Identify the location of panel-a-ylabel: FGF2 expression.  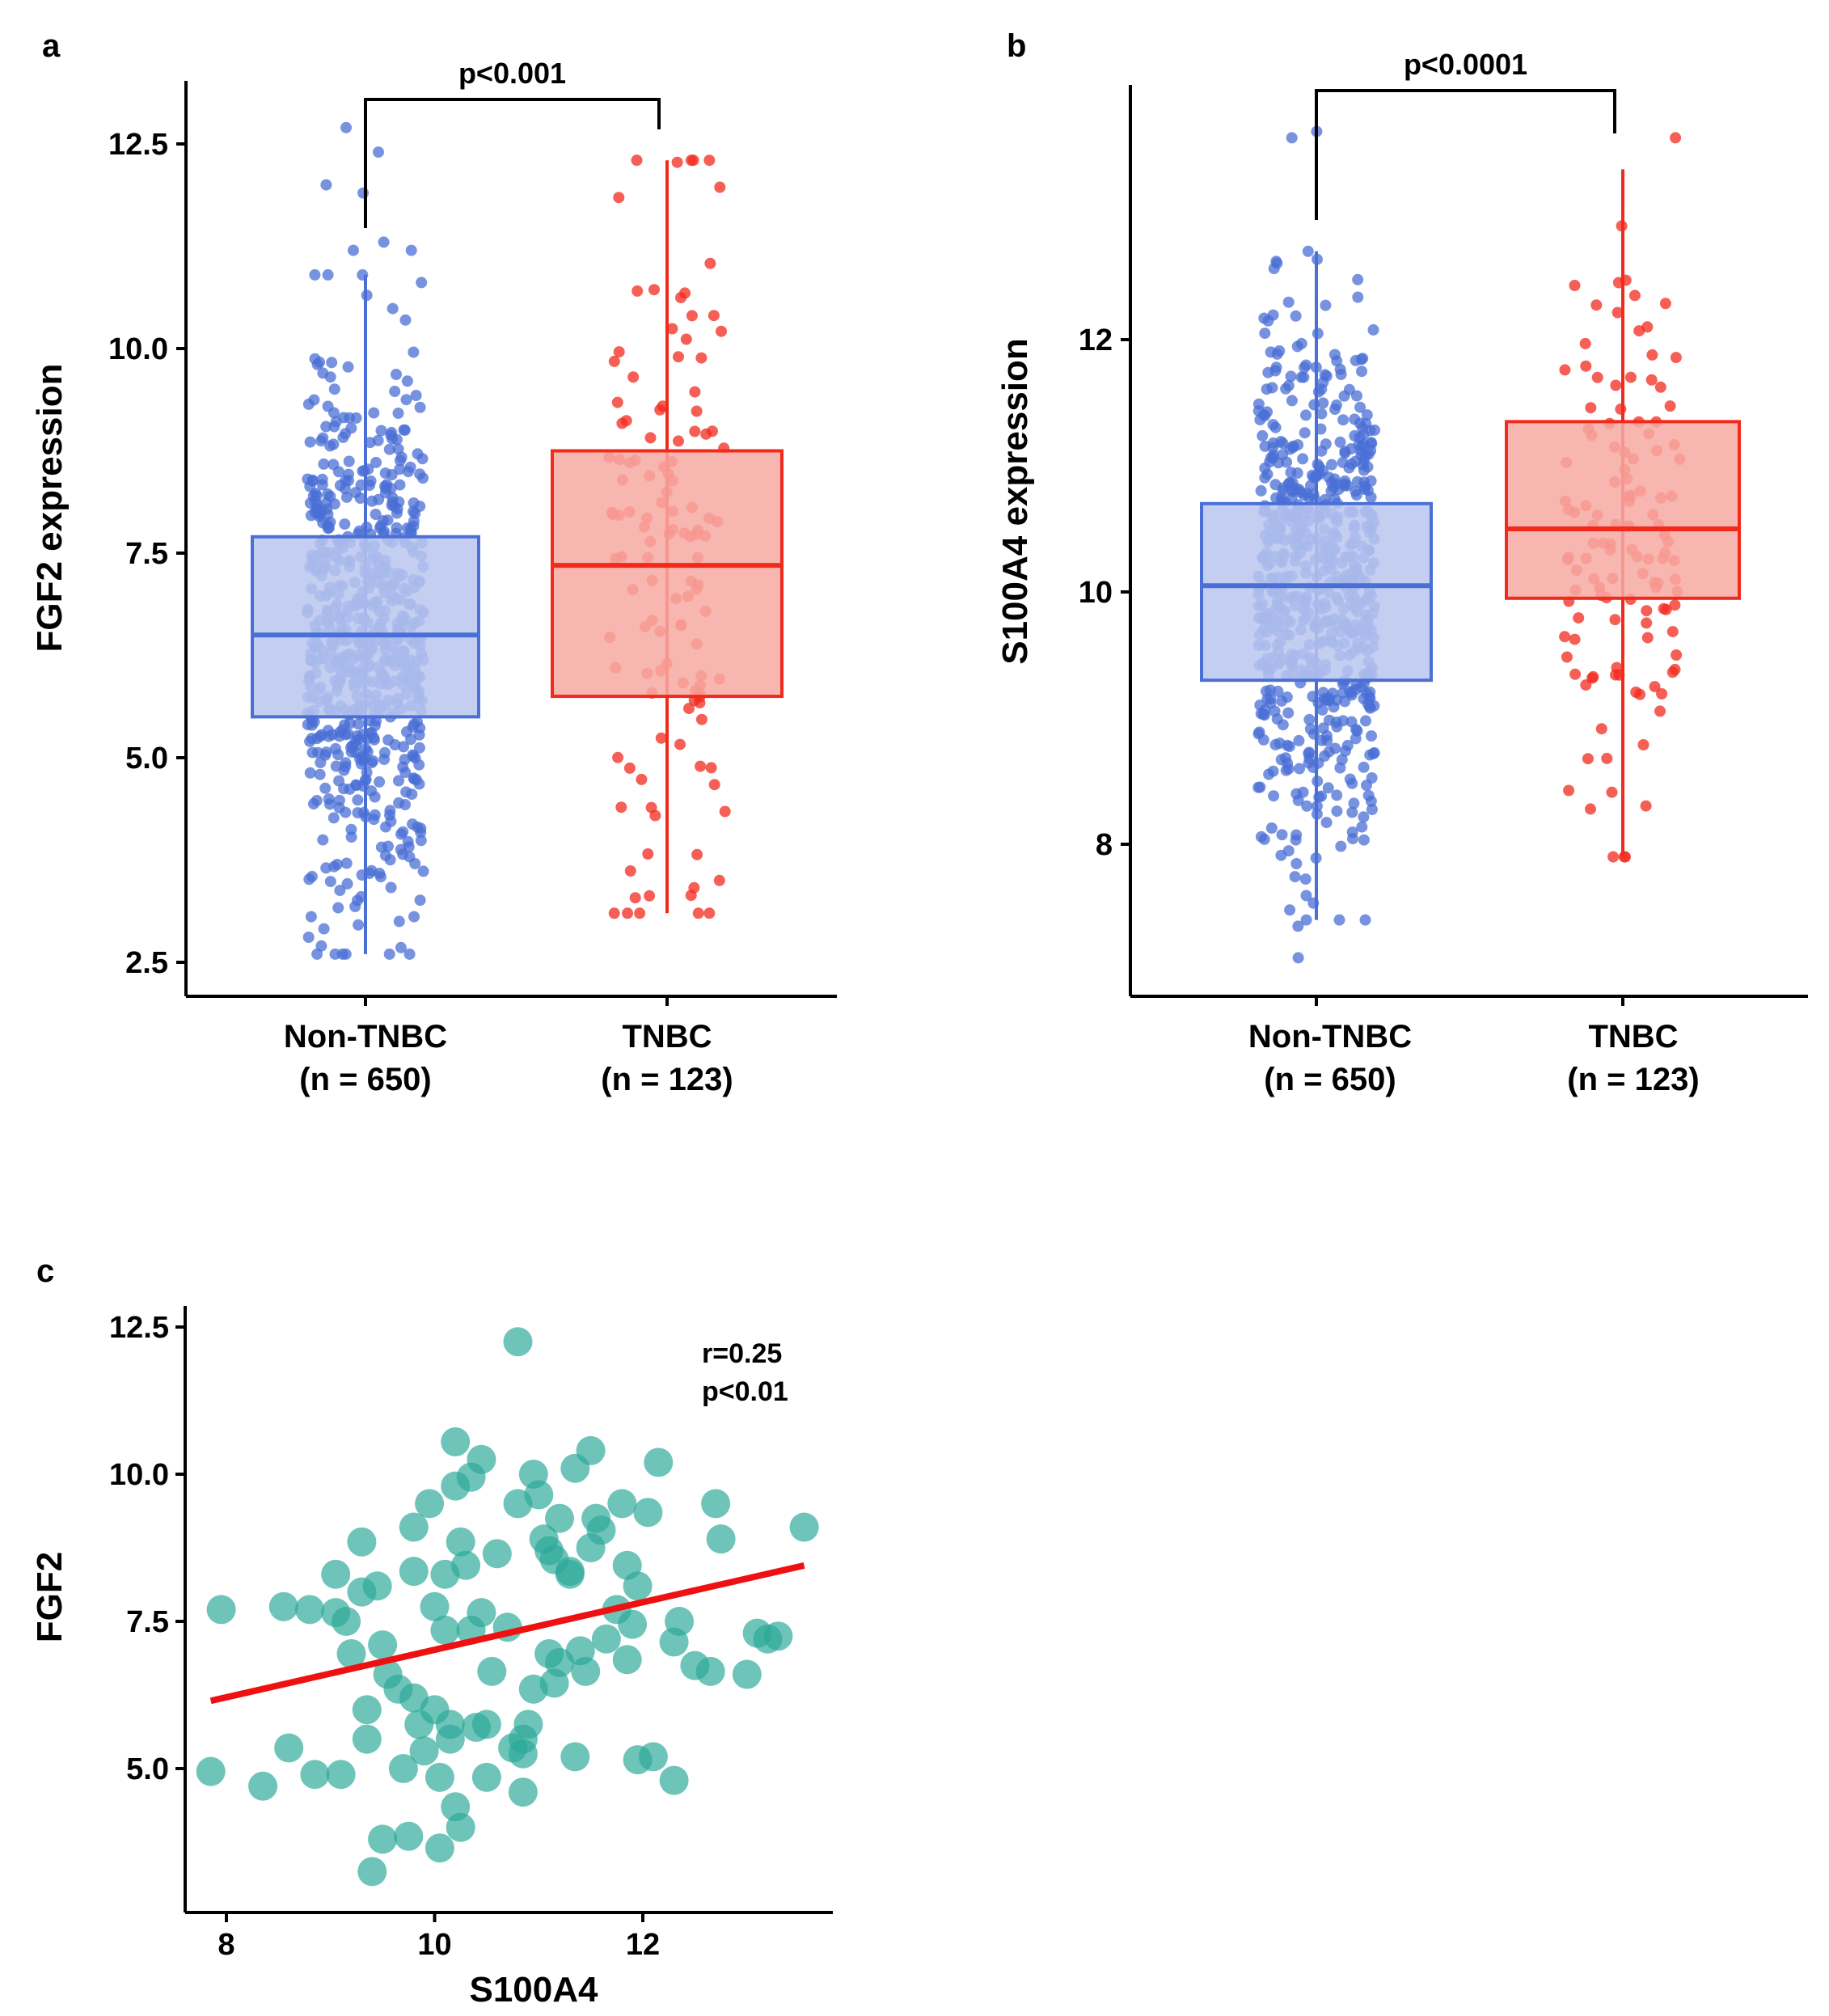
(50, 507).